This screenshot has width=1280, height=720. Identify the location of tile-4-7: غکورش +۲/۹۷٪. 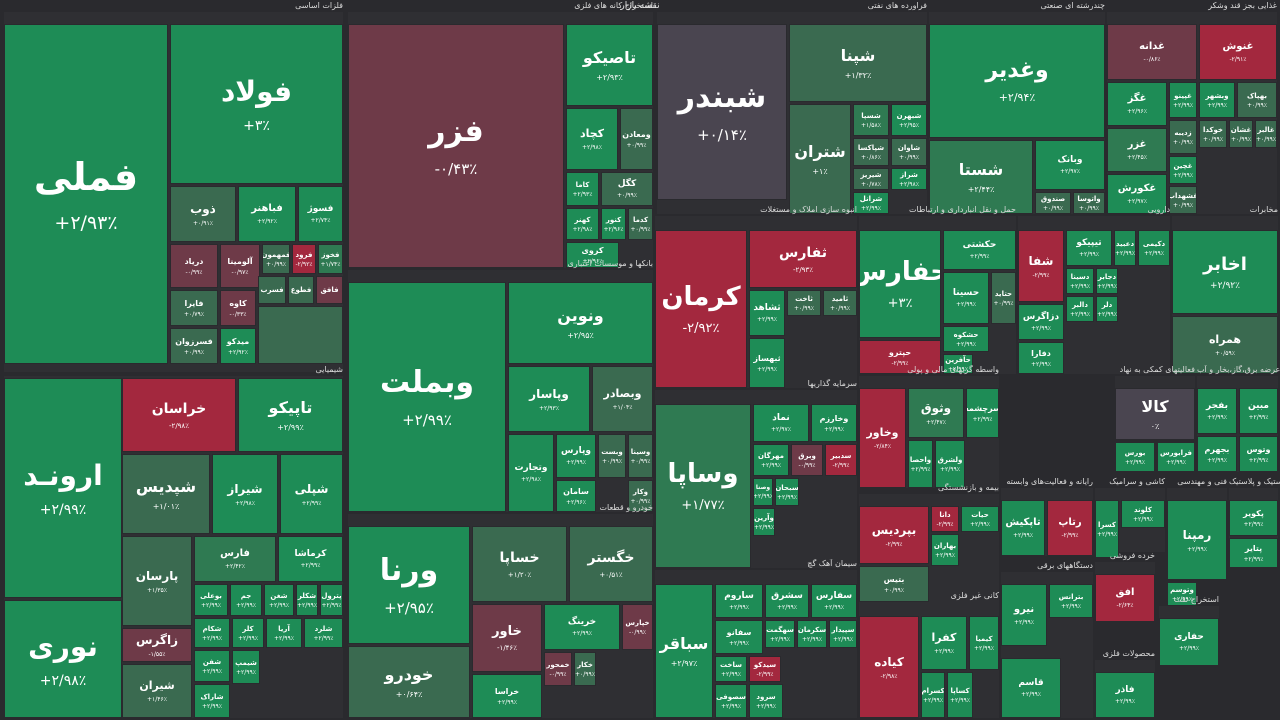
(1137, 194).